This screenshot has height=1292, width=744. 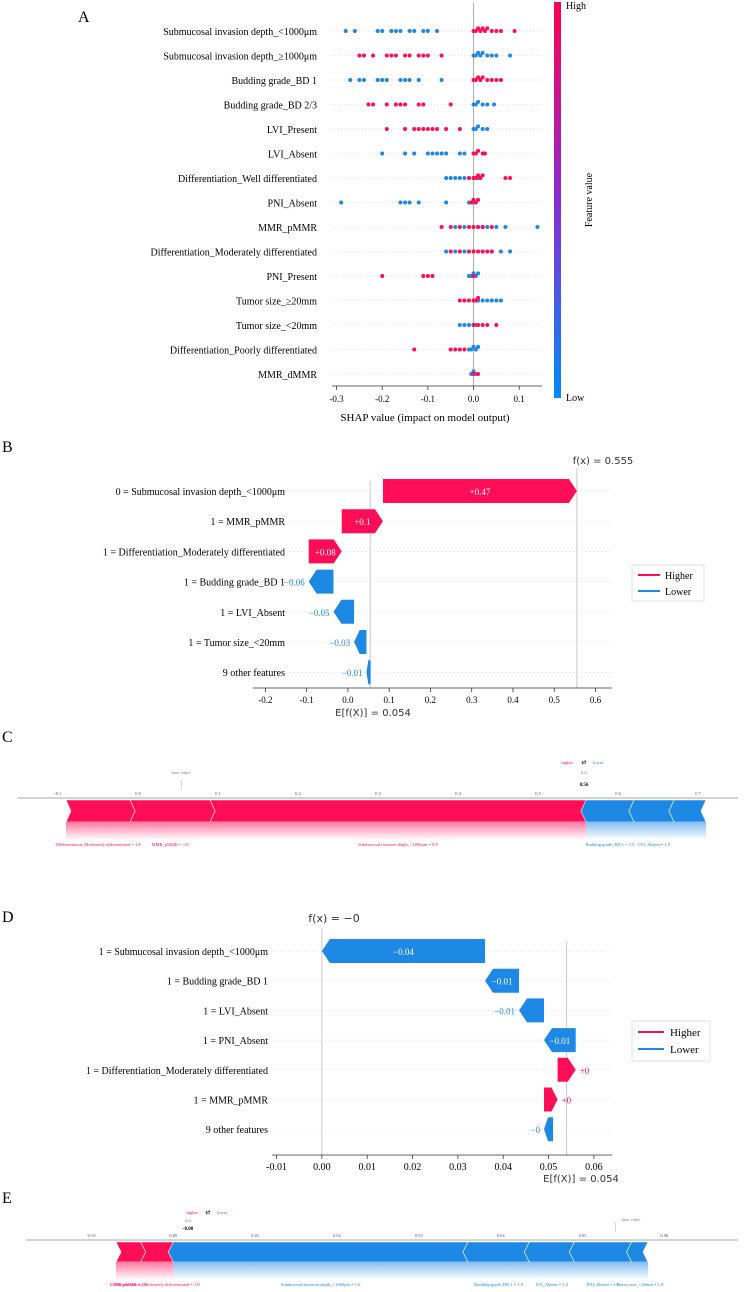 What do you see at coordinates (428, 399) in the screenshot?
I see `panel-a-xtick-label: -0.1` at bounding box center [428, 399].